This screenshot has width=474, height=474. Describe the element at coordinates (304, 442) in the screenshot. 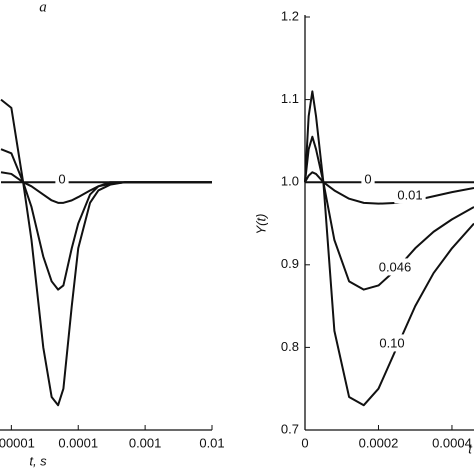

I see `x-tick-label: 0` at that location.